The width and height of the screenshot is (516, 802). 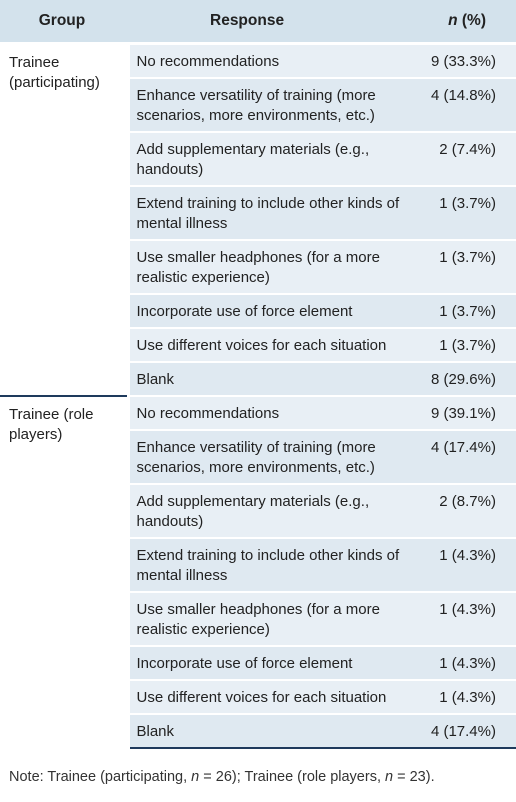 I want to click on note-n1-value: = 26); Trainee (role players,, so click(x=292, y=777).